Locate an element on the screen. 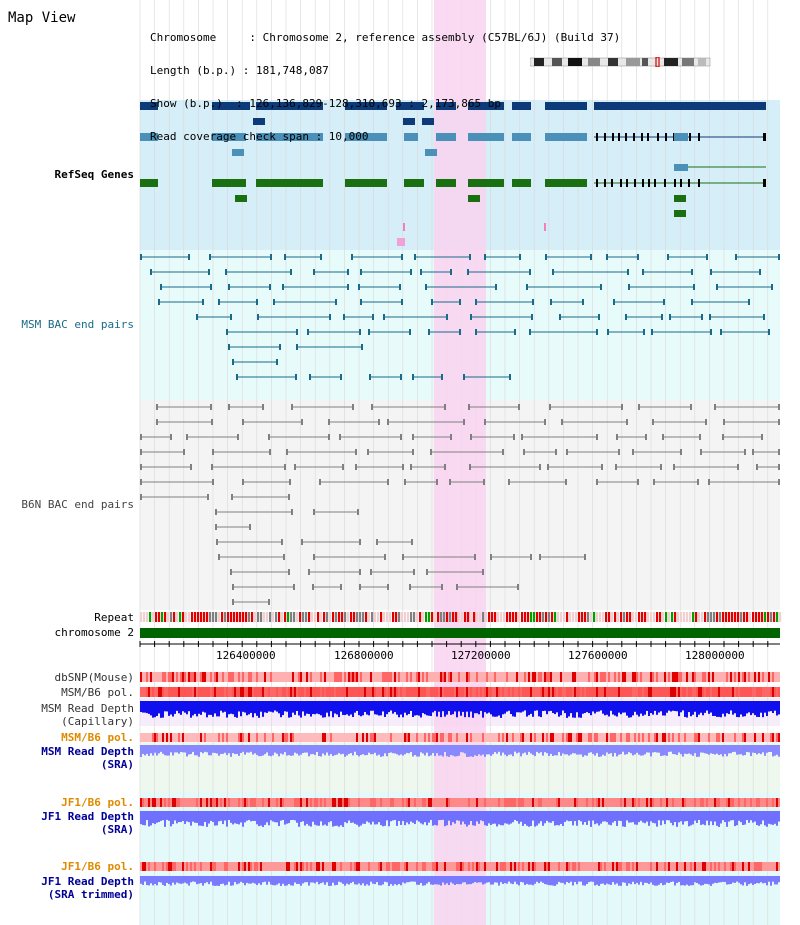  track-label-msm-bac: MSM BAC end pairs is located at coordinates (77, 324).